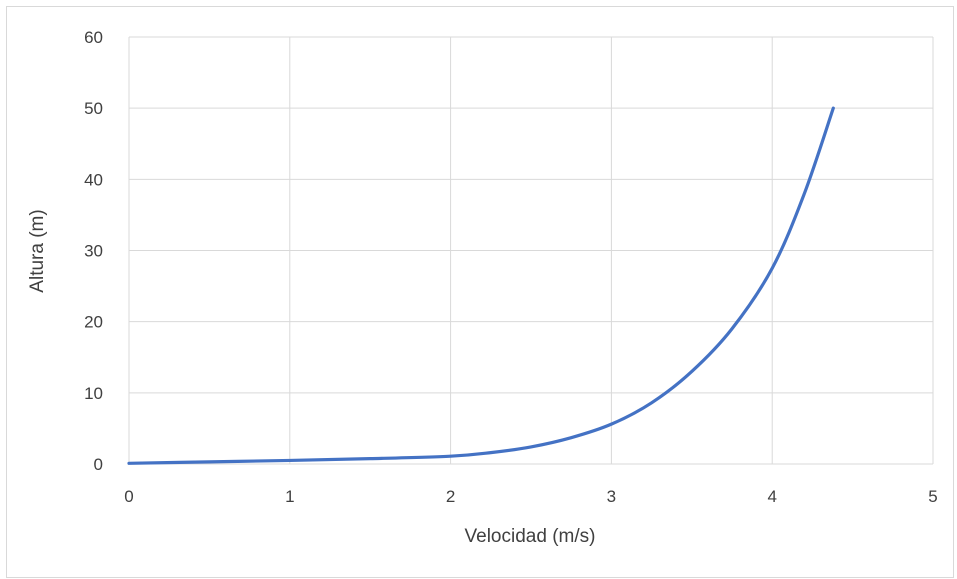 Image resolution: width=957 pixels, height=579 pixels. I want to click on y-axis-title: Altura (m), so click(37, 250).